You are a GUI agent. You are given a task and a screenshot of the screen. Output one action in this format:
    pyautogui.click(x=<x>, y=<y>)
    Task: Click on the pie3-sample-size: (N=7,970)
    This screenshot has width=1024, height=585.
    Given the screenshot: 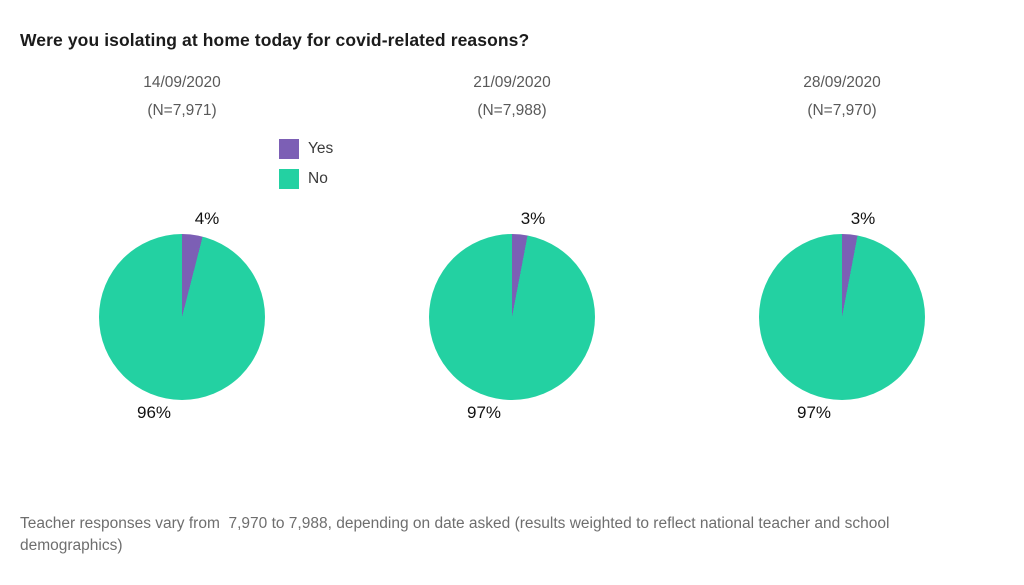 What is the action you would take?
    pyautogui.click(x=842, y=110)
    